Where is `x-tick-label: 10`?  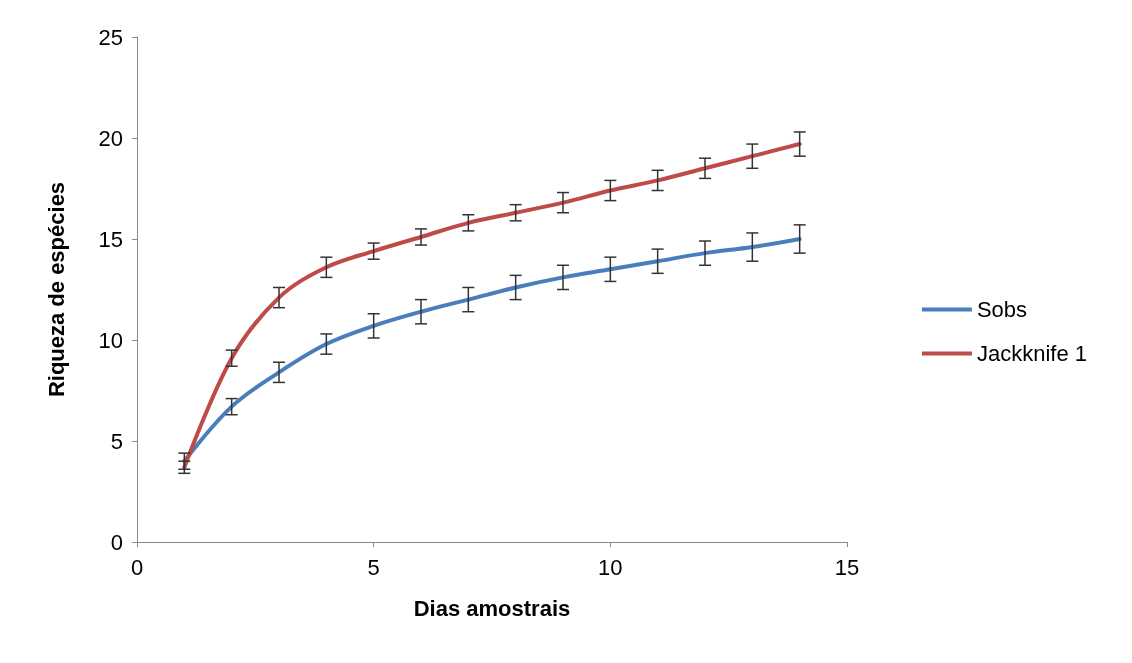
x-tick-label: 10 is located at coordinates (610, 567).